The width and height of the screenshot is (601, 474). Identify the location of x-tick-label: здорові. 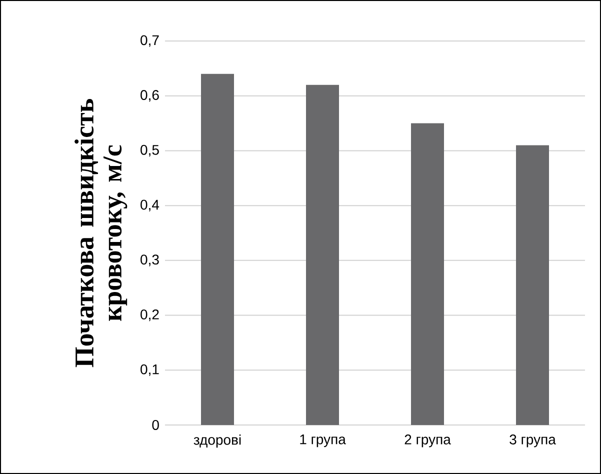
(217, 441).